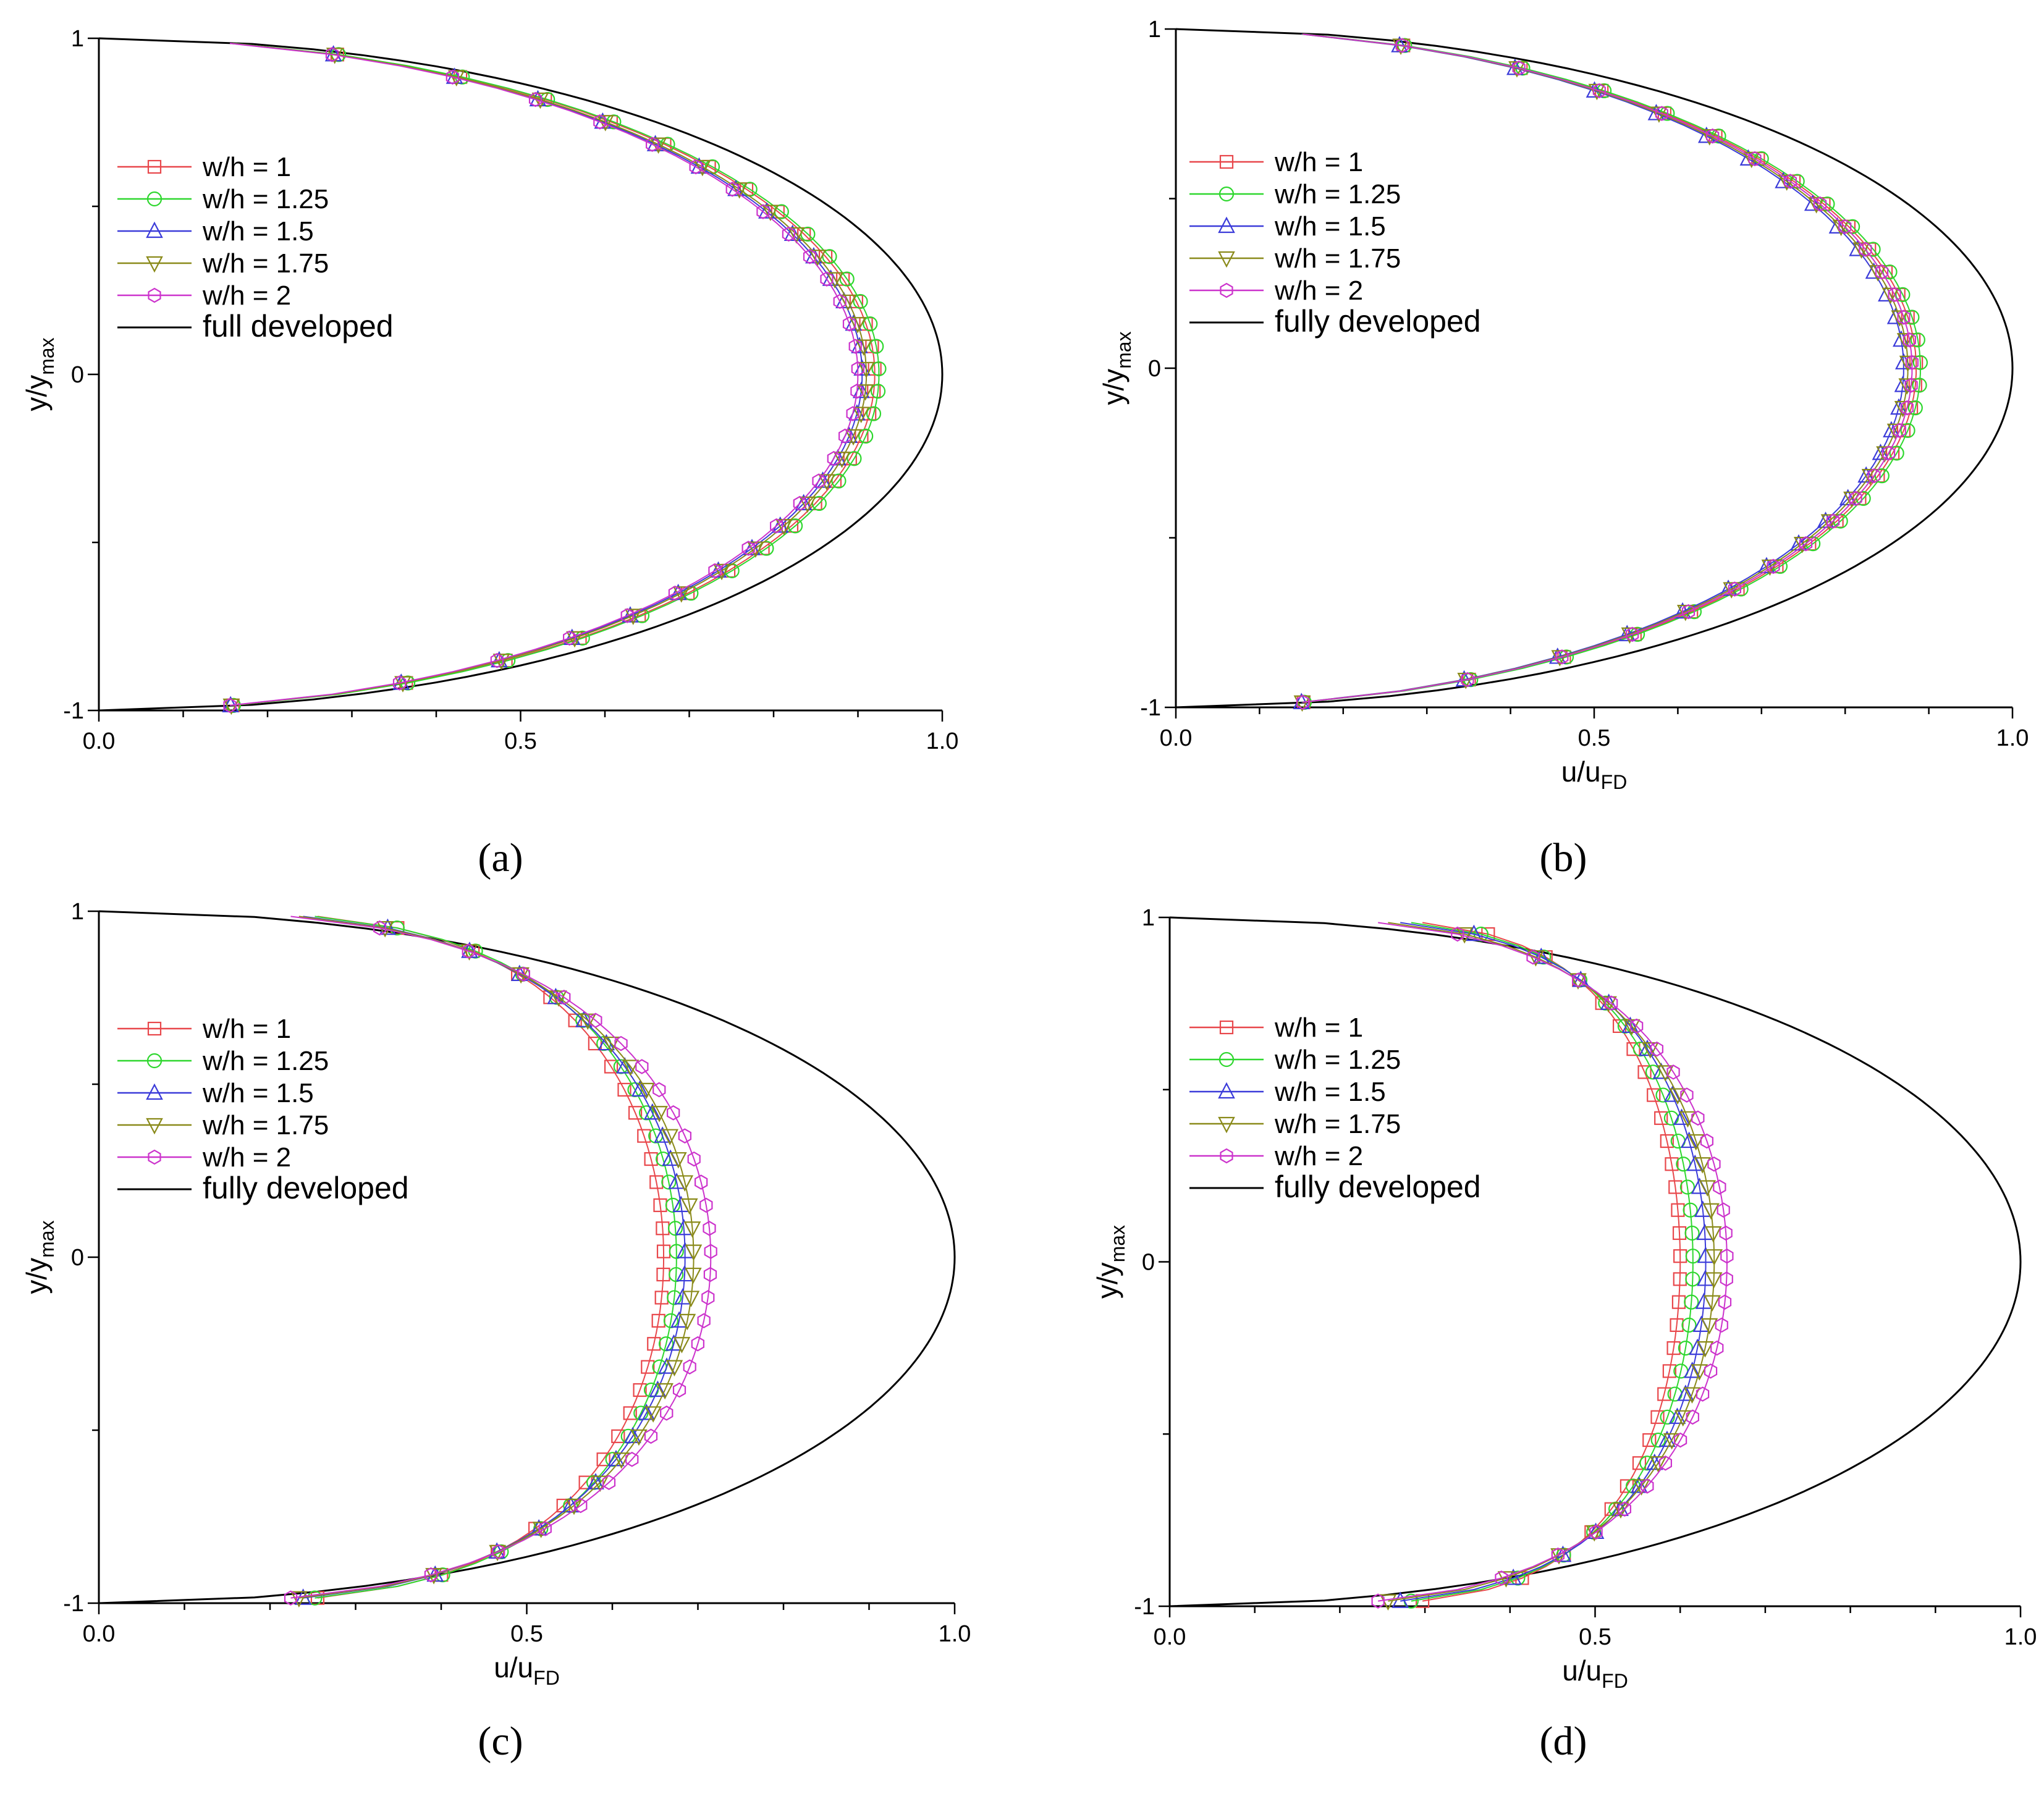  What do you see at coordinates (1563, 857) in the screenshot?
I see `panel-label: (b)` at bounding box center [1563, 857].